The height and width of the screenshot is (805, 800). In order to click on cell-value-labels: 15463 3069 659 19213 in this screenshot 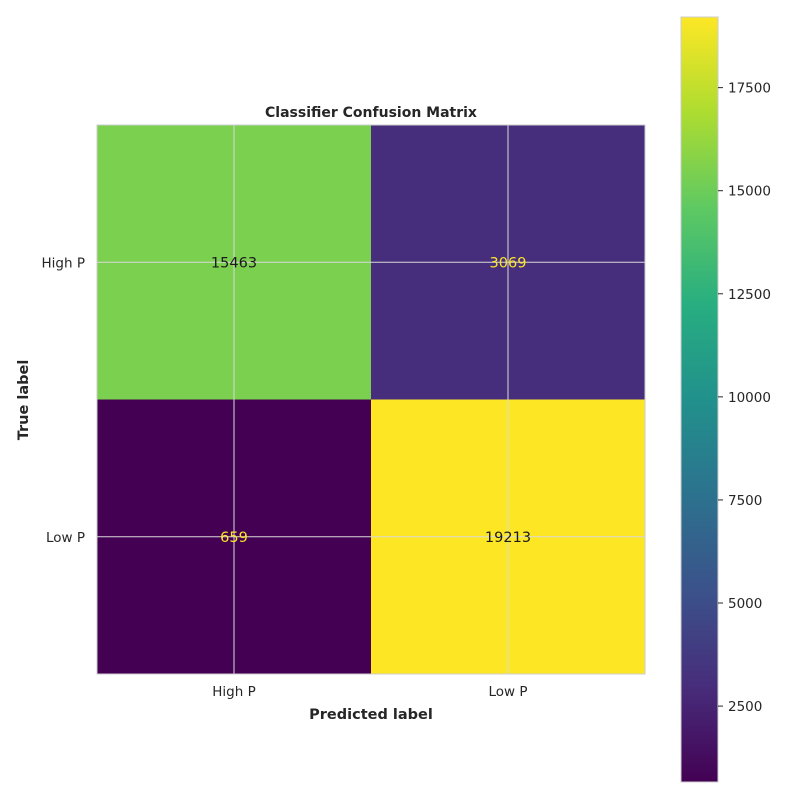, I will do `click(371, 400)`.